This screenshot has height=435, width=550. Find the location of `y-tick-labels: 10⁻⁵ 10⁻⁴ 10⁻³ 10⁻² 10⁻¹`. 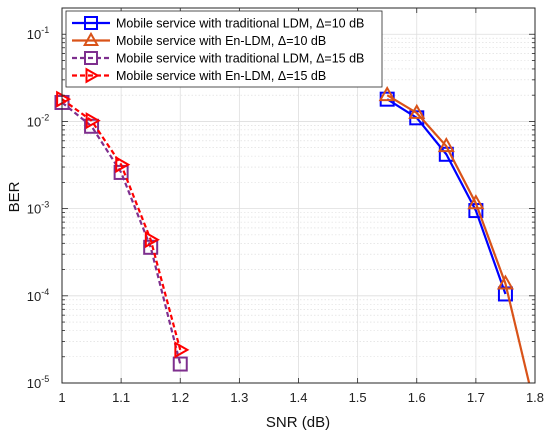

y-tick-labels: 10⁻⁵ 10⁻⁴ 10⁻³ 10⁻² 10⁻¹ is located at coordinates (38, 208).